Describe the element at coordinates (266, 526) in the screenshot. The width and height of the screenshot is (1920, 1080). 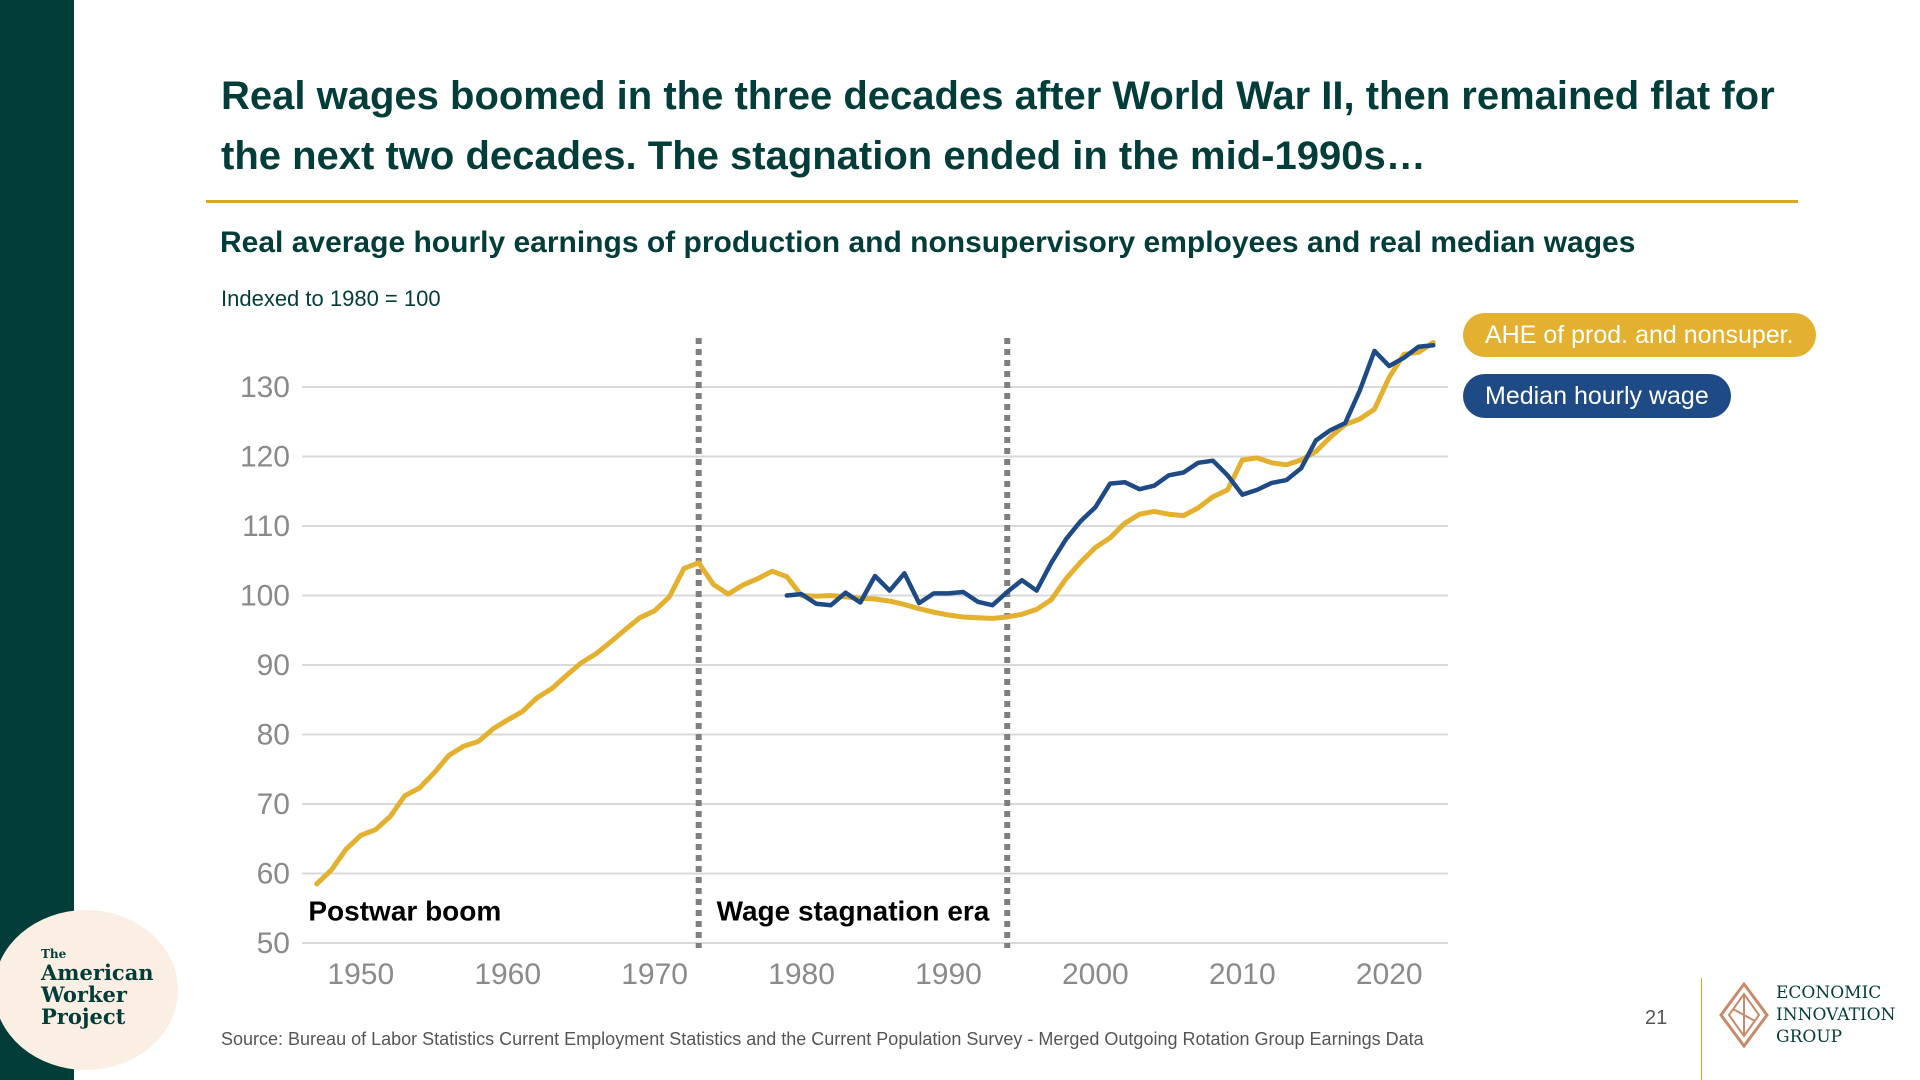
I see `y-tick-label: 110` at that location.